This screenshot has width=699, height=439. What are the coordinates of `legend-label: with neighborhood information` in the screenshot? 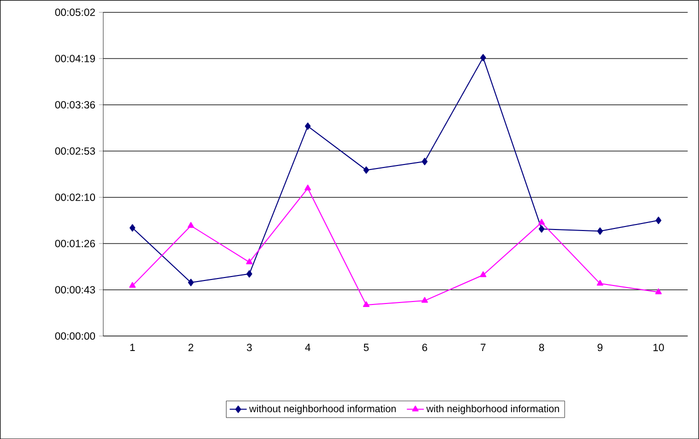 It's located at (493, 409).